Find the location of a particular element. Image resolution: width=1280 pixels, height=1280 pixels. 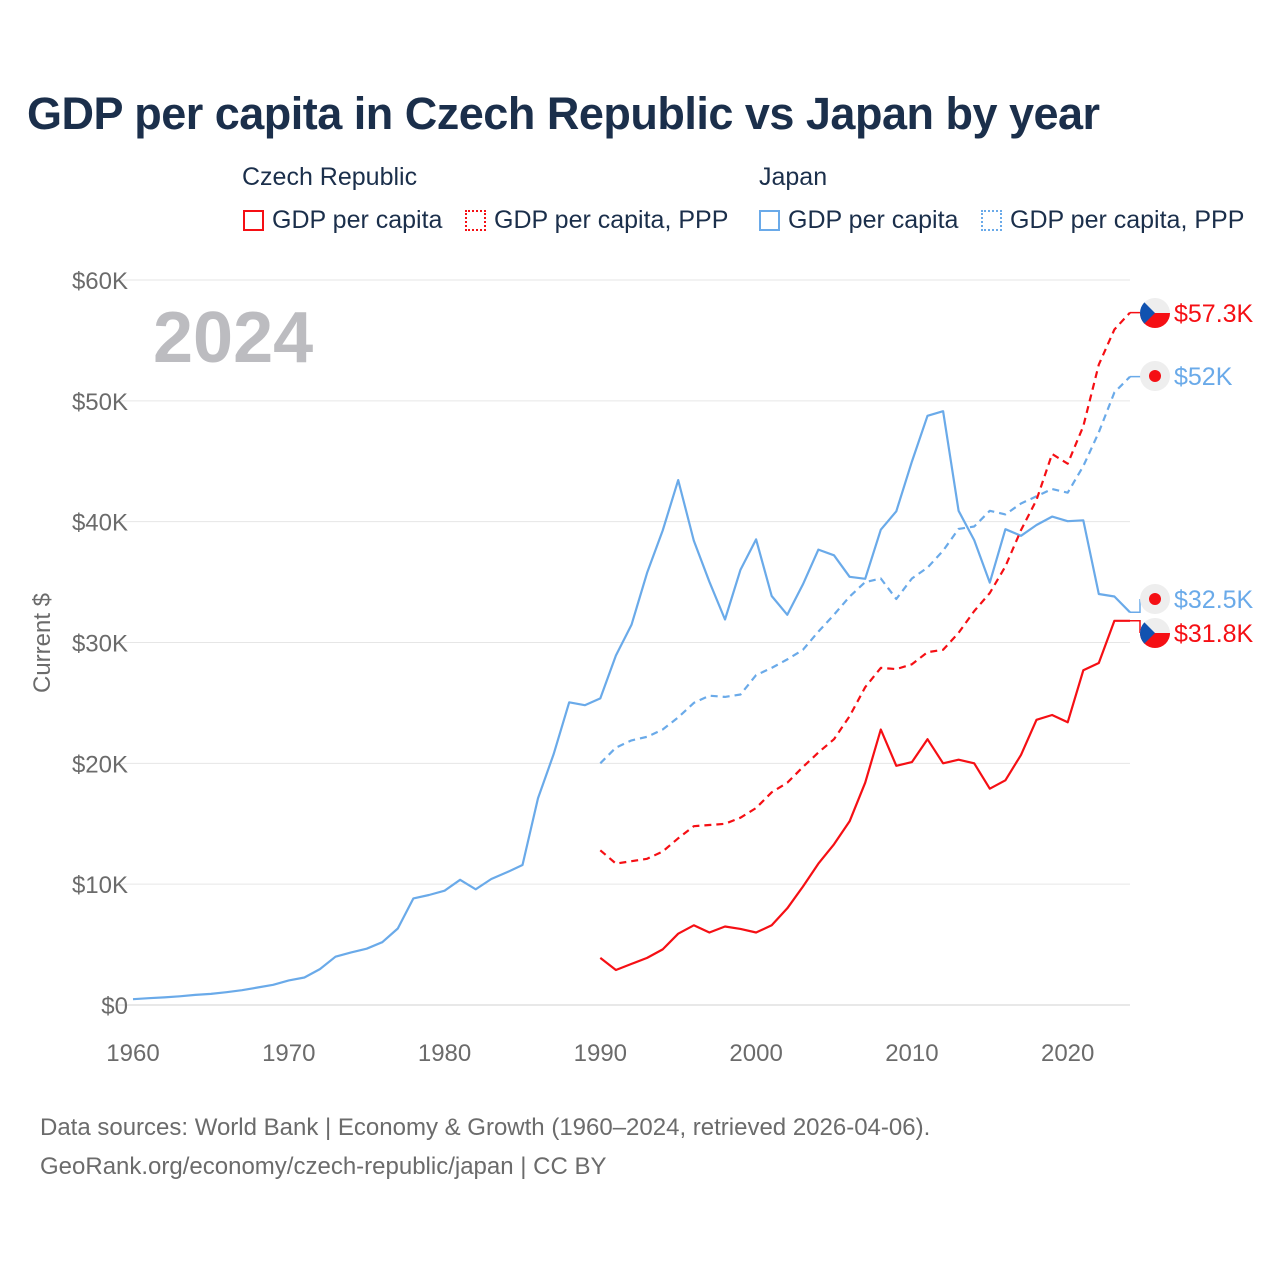

legend-group-japan: Japan is located at coordinates (793, 177).